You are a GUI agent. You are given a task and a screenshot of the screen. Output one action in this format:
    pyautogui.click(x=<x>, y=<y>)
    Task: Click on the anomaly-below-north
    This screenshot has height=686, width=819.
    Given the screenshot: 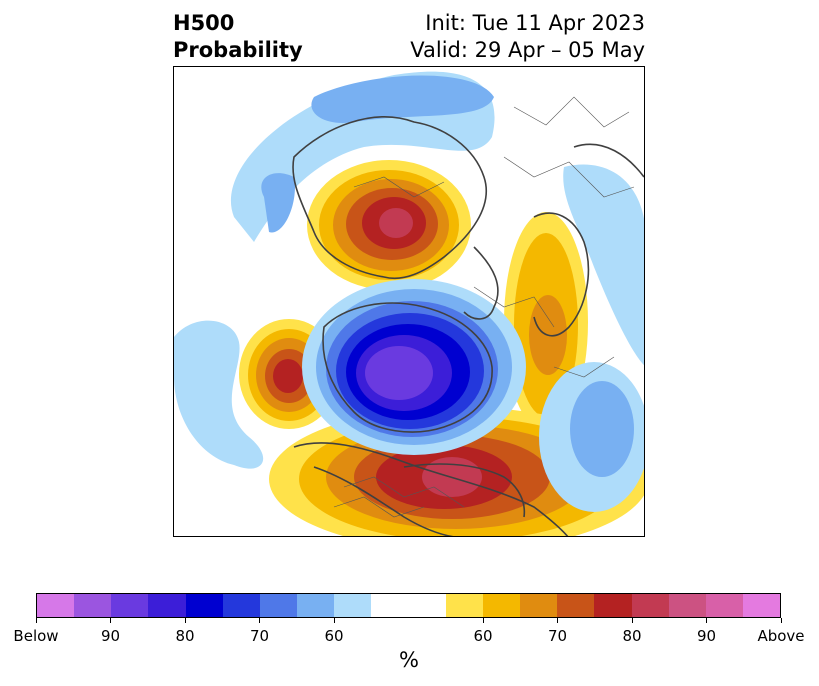 What is the action you would take?
    pyautogui.click(x=362, y=156)
    